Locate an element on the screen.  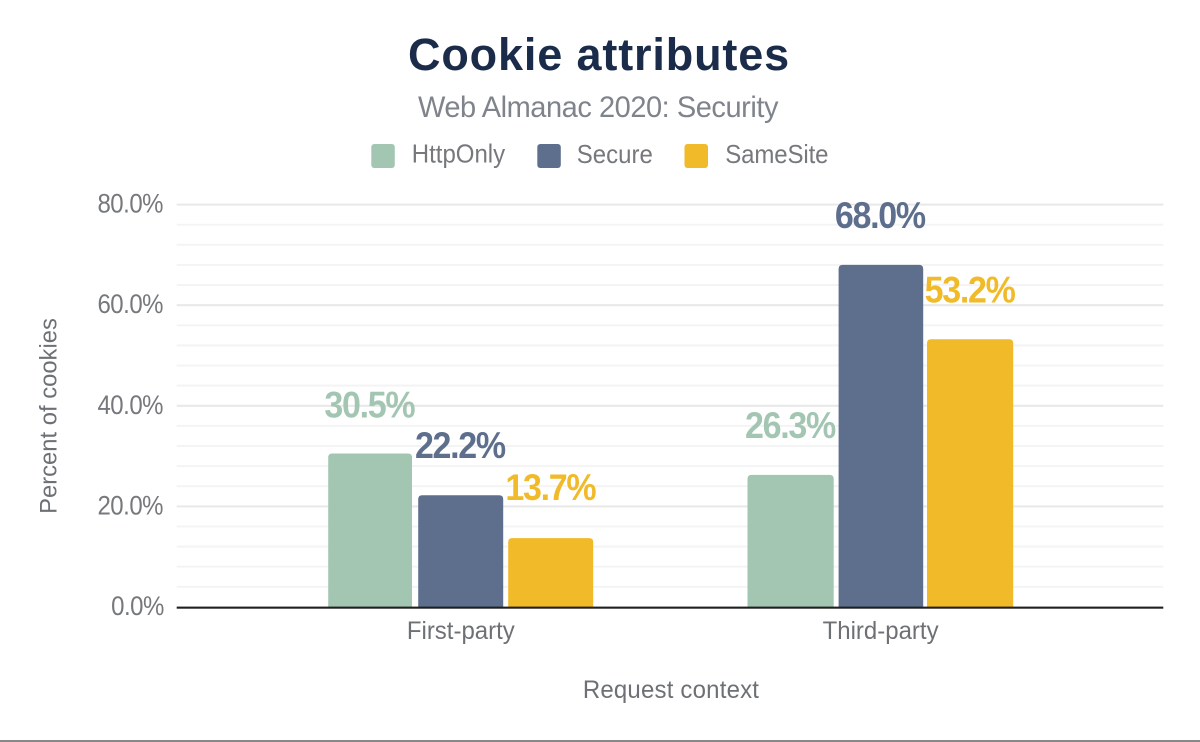
svg-text: 60.0% is located at coordinates (130, 304).